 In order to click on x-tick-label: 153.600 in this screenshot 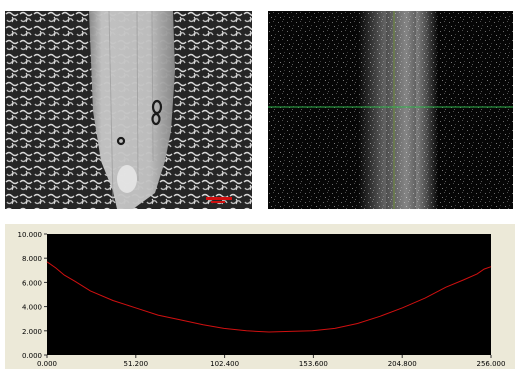, I will do `click(313, 364)`.